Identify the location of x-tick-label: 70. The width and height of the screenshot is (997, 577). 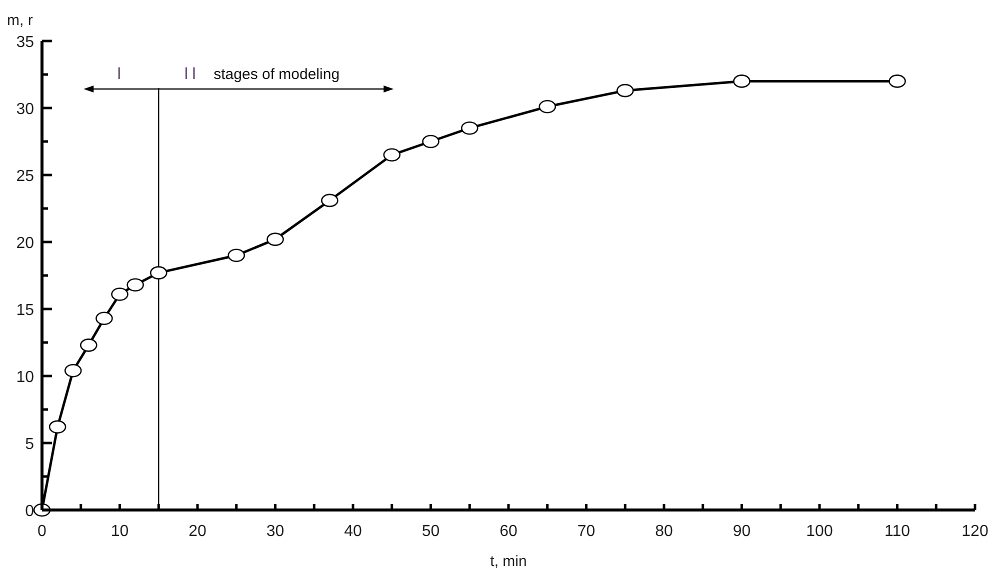
(586, 531).